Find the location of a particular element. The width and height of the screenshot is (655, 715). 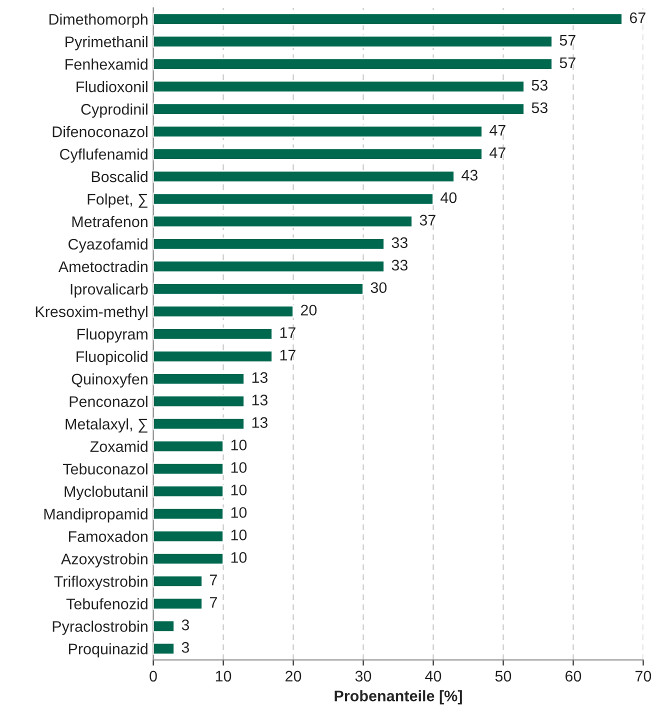

y-tick-label: Folpet, ∑ is located at coordinates (118, 200).